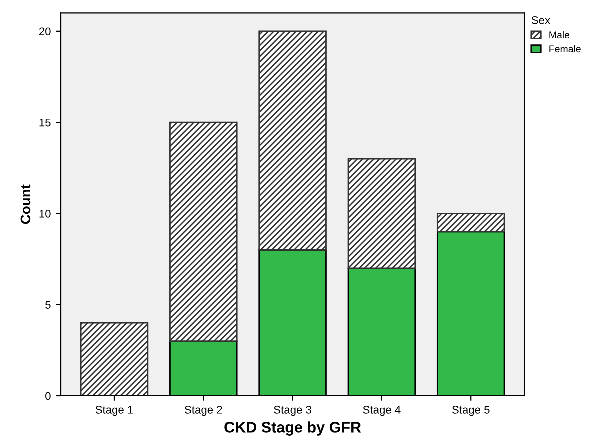 Image resolution: width=610 pixels, height=440 pixels. I want to click on x-tick-label: Stage 3, so click(293, 411).